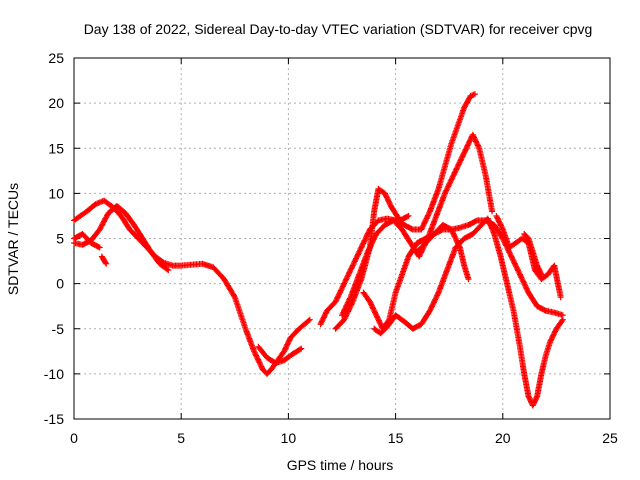 This screenshot has width=640, height=480. What do you see at coordinates (610, 438) in the screenshot?
I see `x-tick-label: 25` at bounding box center [610, 438].